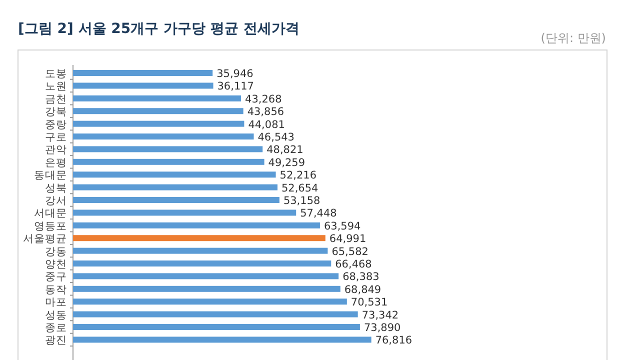 The height and width of the screenshot is (360, 640). I want to click on category: 중랑, so click(56, 124).